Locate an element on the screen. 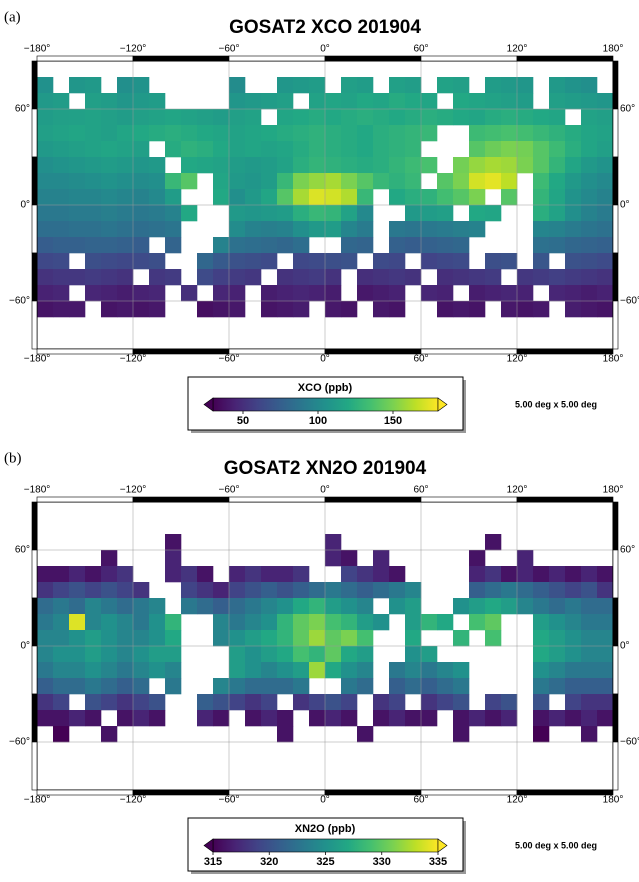 The height and width of the screenshot is (882, 639). y-tick-label: 60° is located at coordinates (627, 550).